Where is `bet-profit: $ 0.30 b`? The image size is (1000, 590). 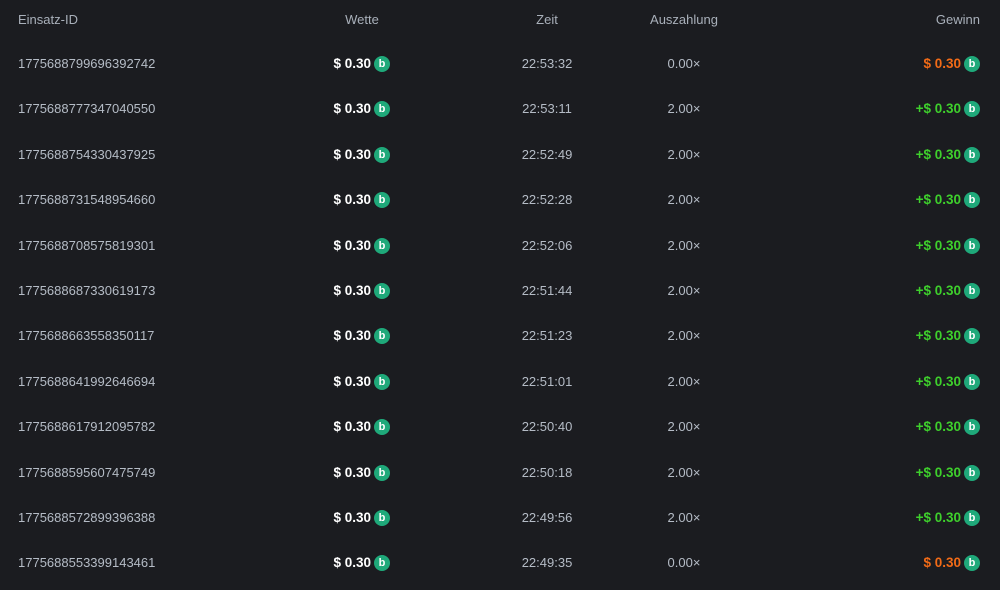 bet-profit: $ 0.30 b is located at coordinates (951, 563).